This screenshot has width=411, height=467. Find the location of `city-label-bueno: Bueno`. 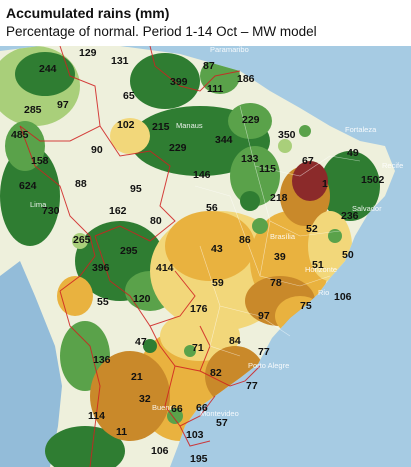

city-label-bueno: Bueno is located at coordinates (163, 407).